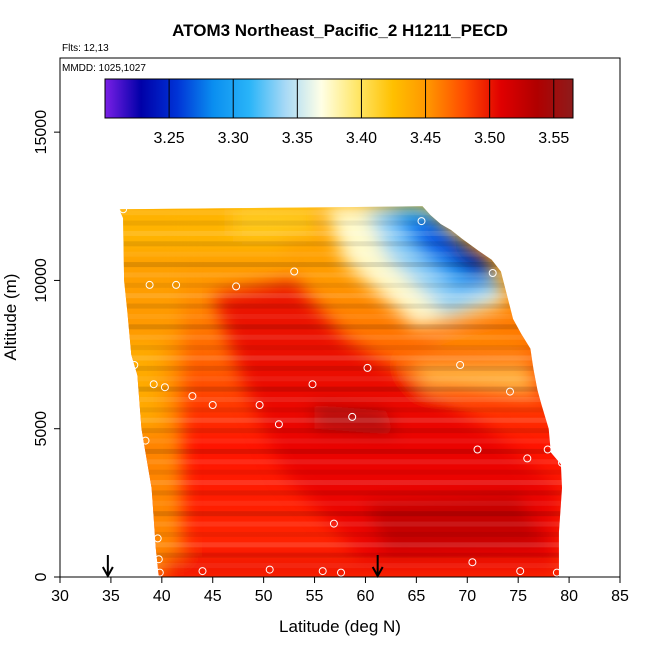 This screenshot has height=650, width=650. Describe the element at coordinates (518, 596) in the screenshot. I see `x-tick-label: 75` at that location.